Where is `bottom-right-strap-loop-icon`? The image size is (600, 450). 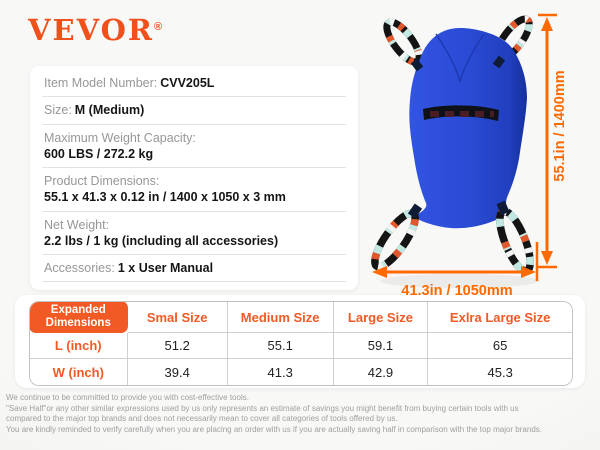
bottom-right-strap-loop-icon is located at coordinates (515, 241).